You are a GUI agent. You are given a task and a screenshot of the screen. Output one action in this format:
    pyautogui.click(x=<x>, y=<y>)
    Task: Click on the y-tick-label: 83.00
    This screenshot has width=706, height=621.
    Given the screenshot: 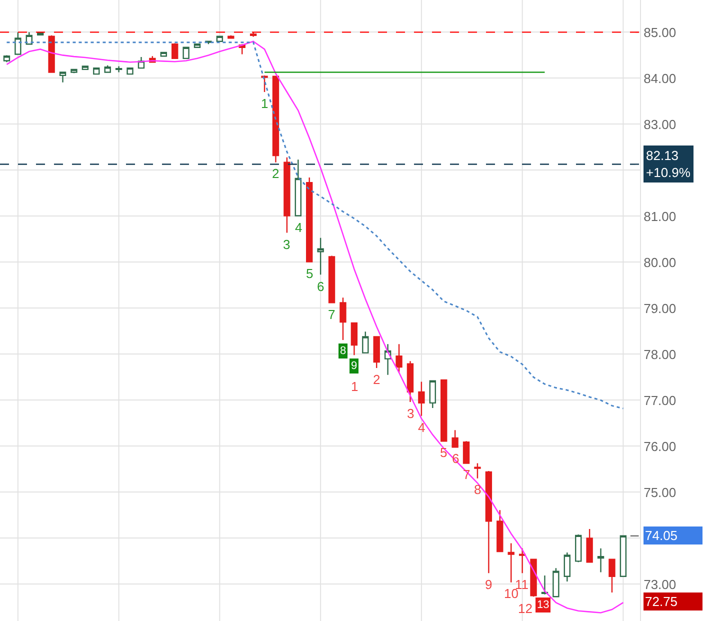 What is the action you would take?
    pyautogui.click(x=660, y=124)
    